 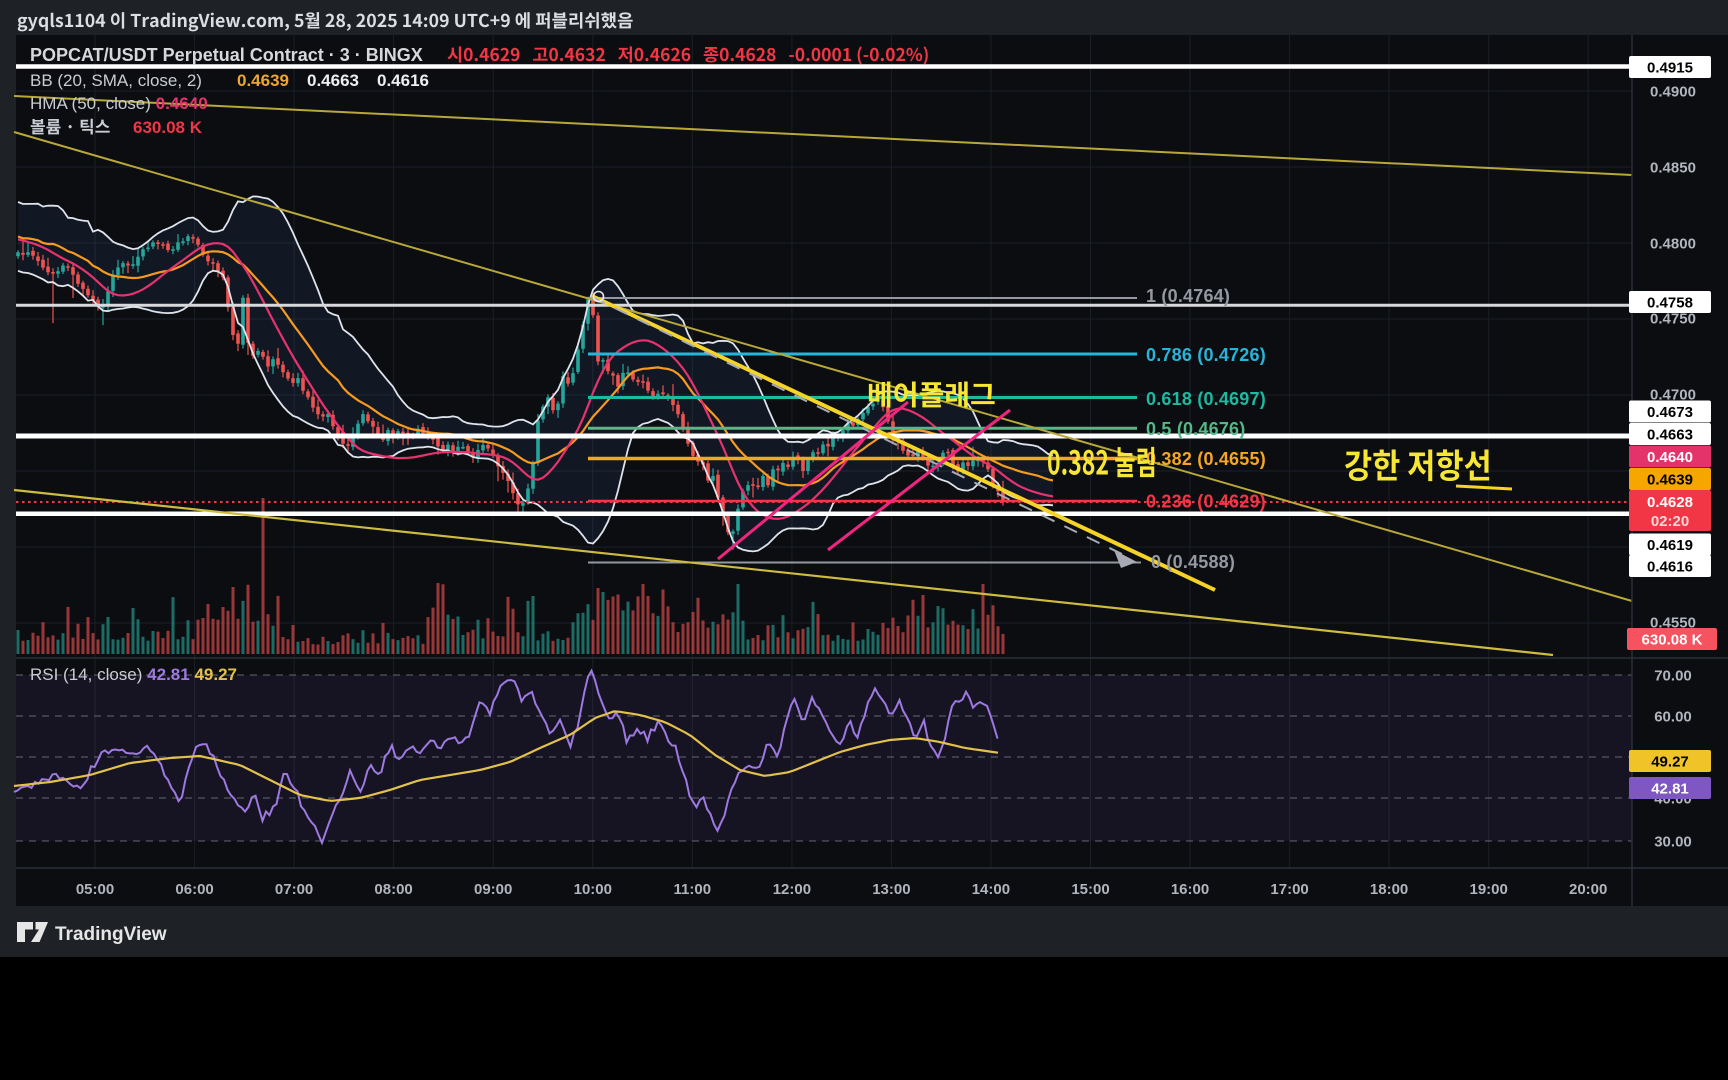 What do you see at coordinates (1206, 399) in the screenshot?
I see `svg-text: 0.618 (0.4697)` at bounding box center [1206, 399].